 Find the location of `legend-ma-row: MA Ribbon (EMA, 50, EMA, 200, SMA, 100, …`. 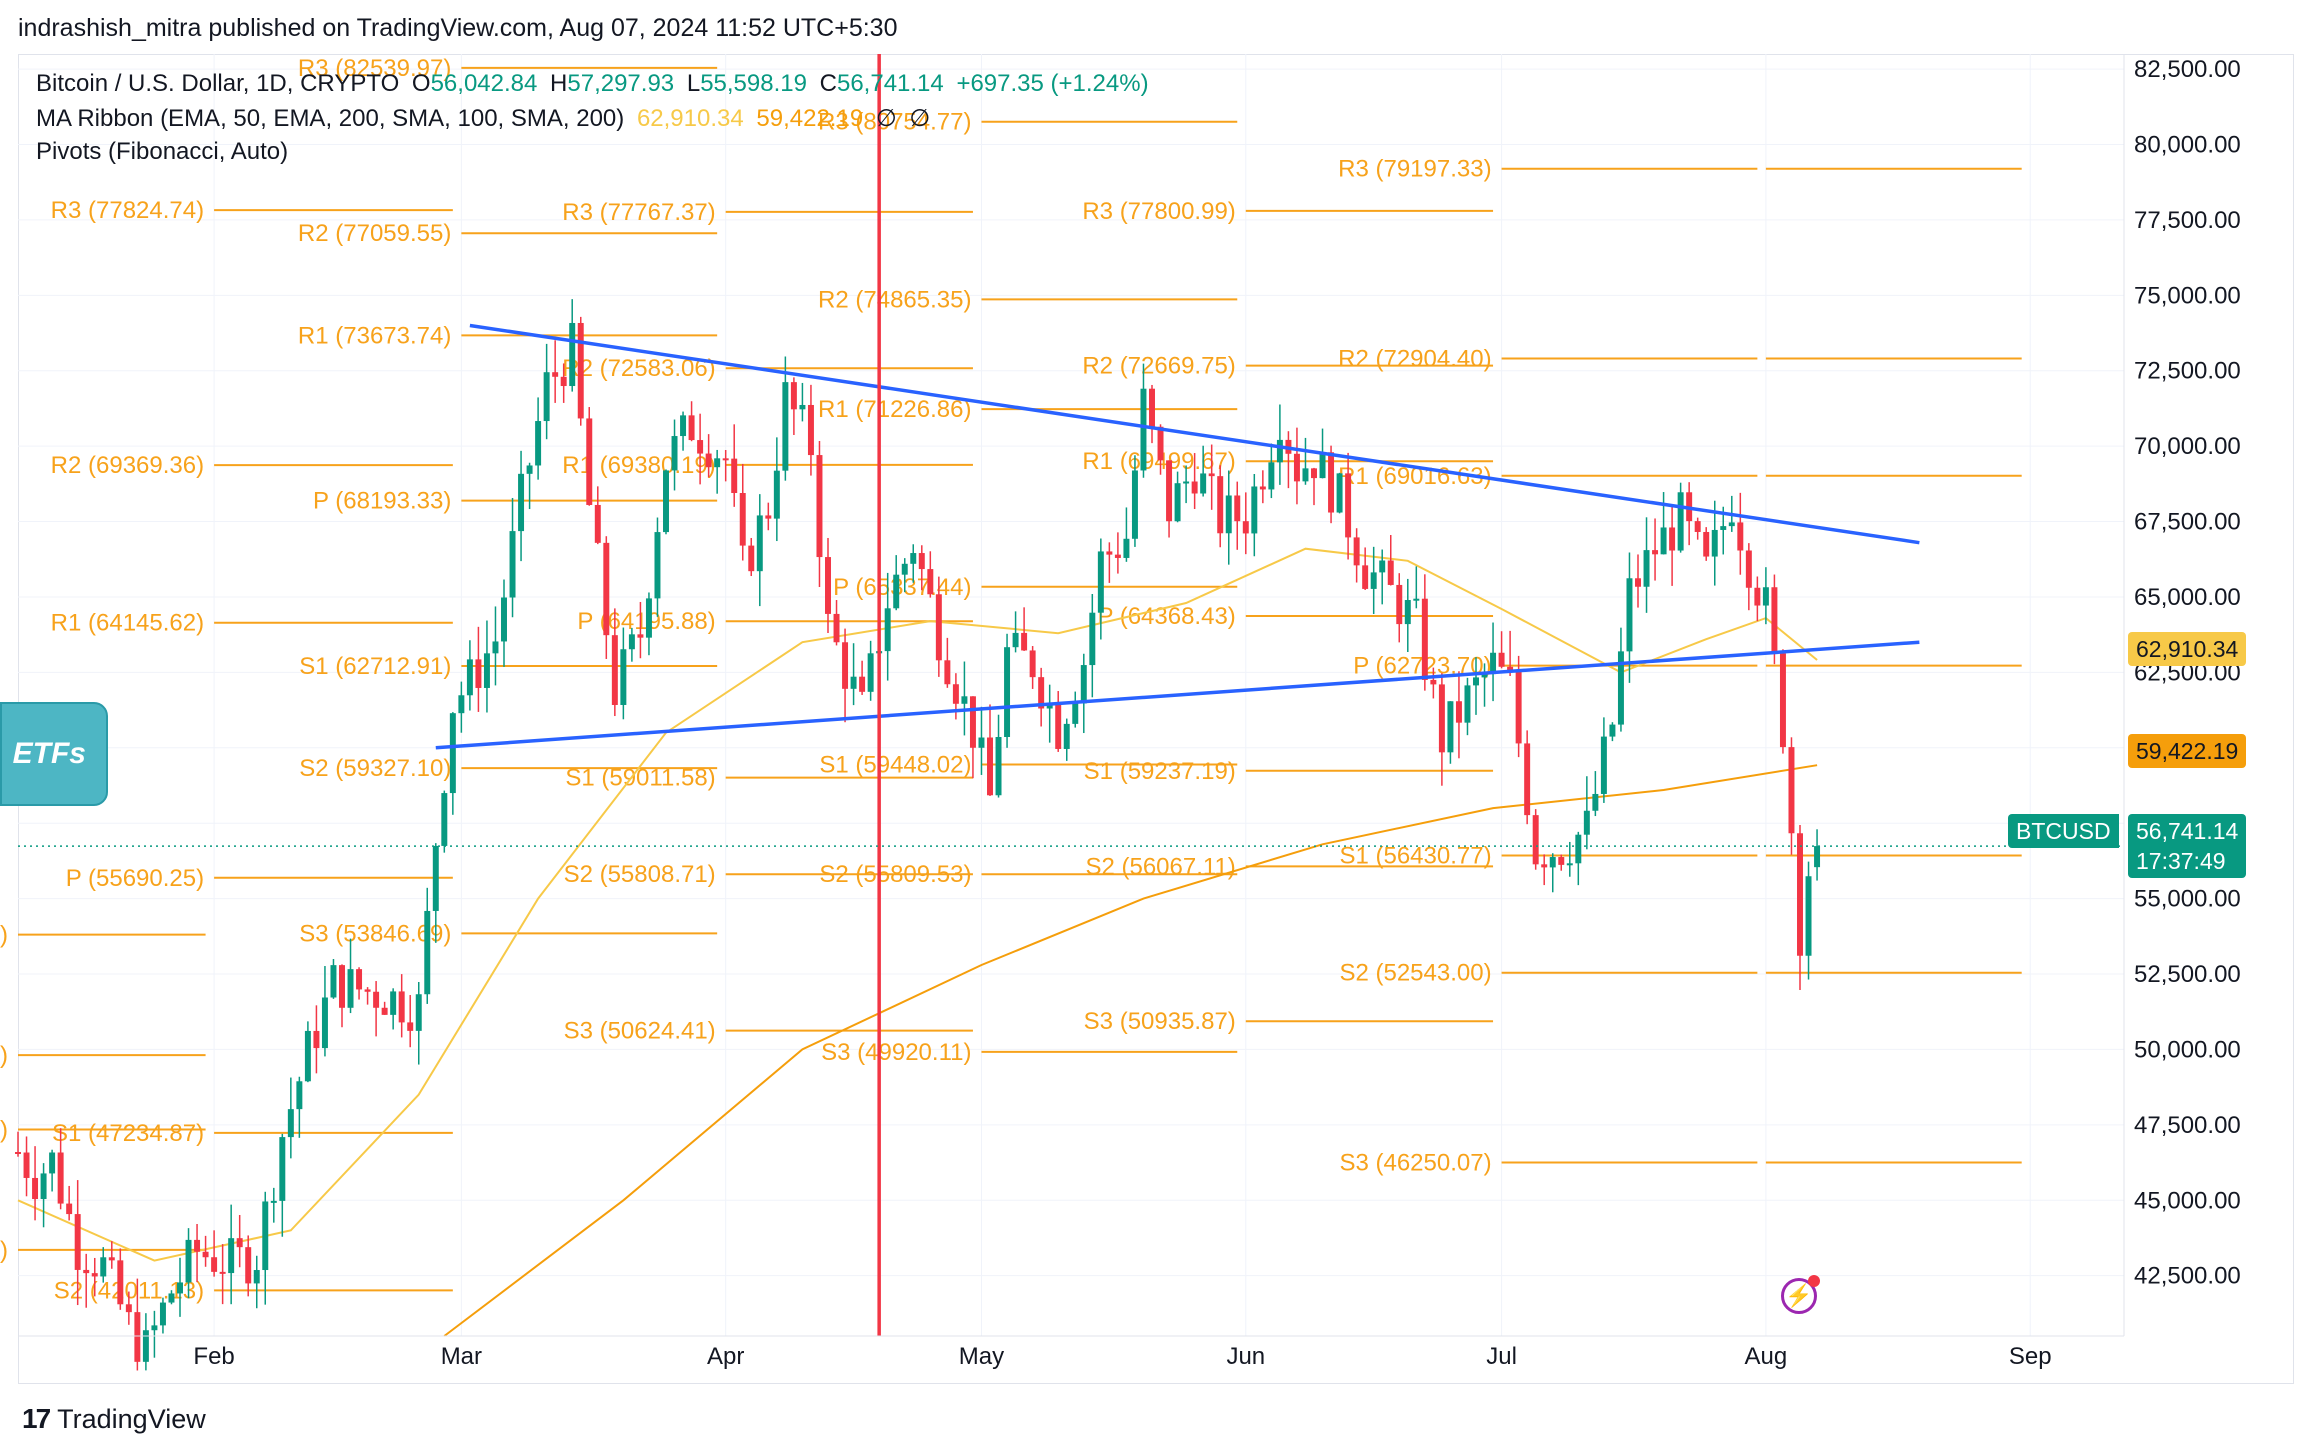

legend-ma-row: MA Ribbon (EMA, 50, EMA, 200, SMA, 100, … is located at coordinates (486, 118).